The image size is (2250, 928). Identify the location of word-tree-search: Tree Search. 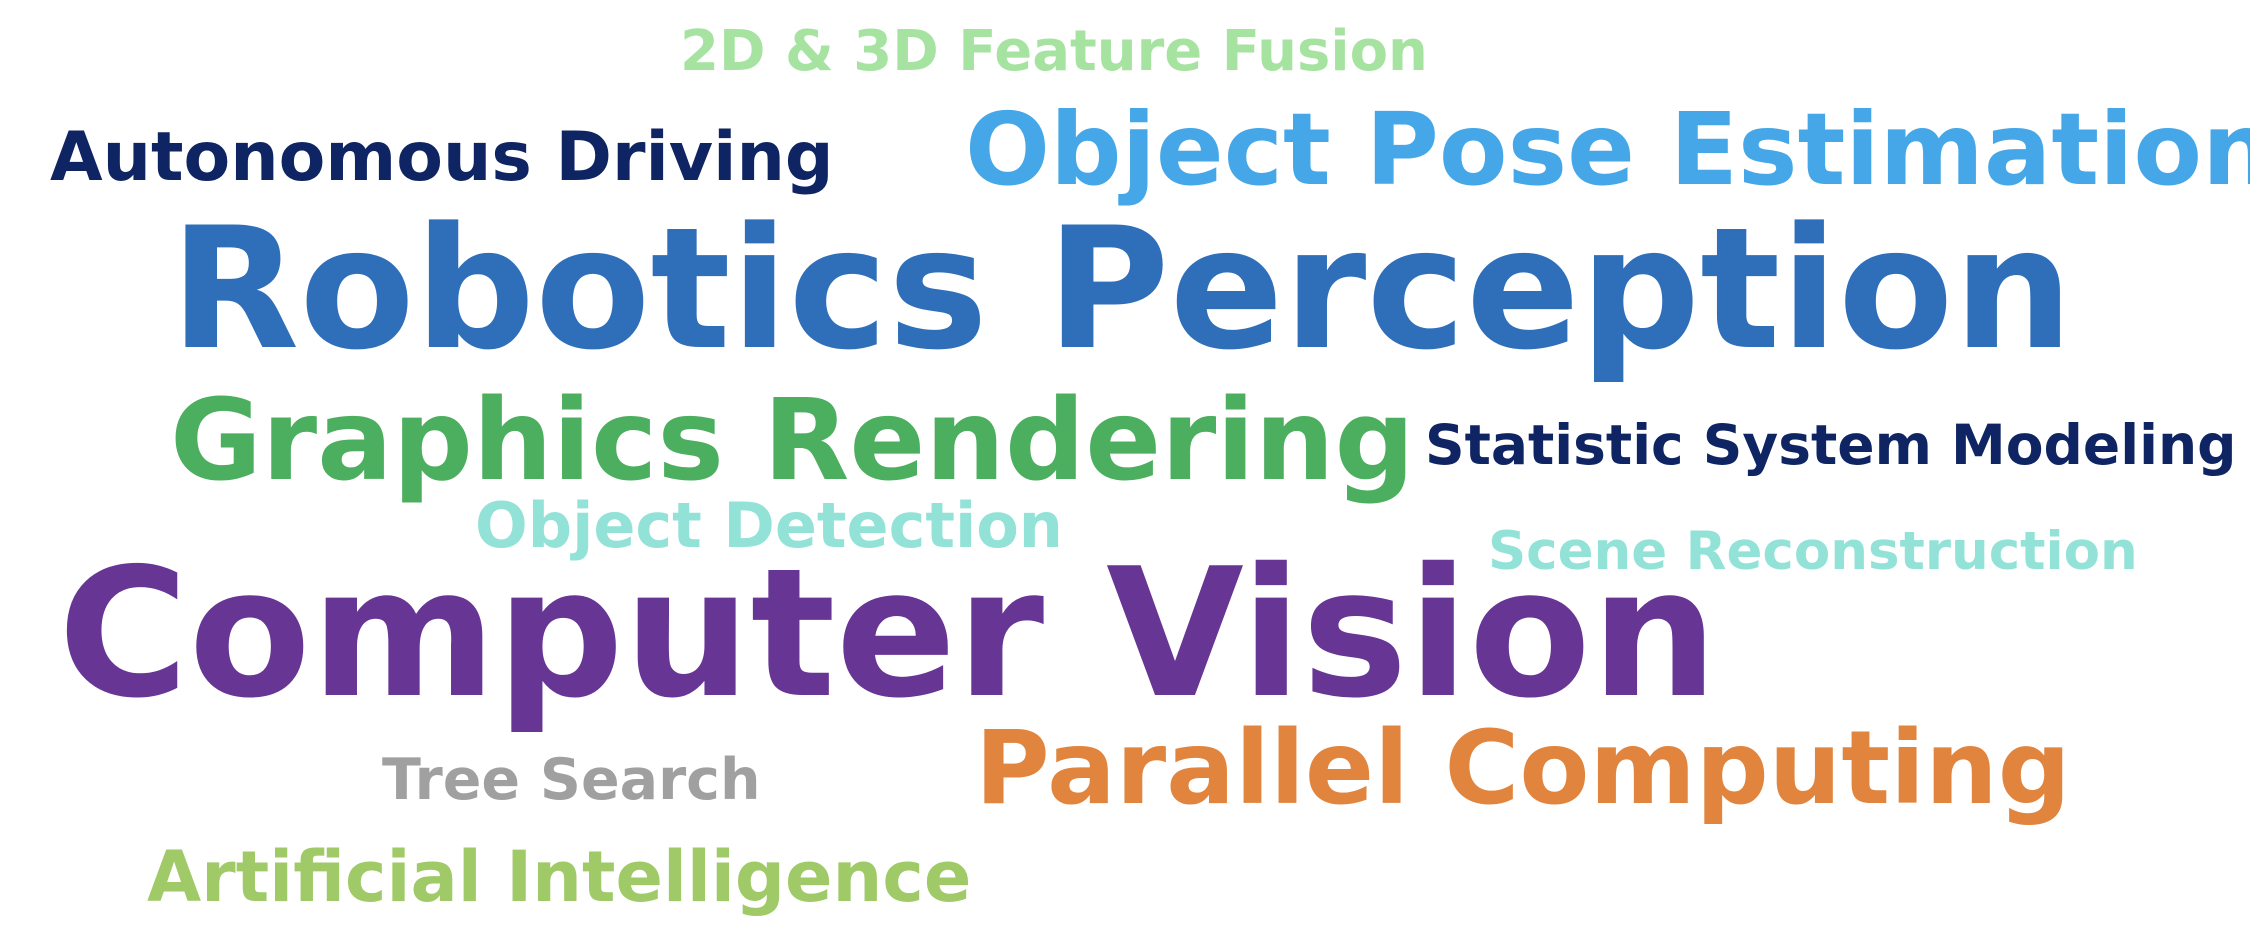
(571, 780).